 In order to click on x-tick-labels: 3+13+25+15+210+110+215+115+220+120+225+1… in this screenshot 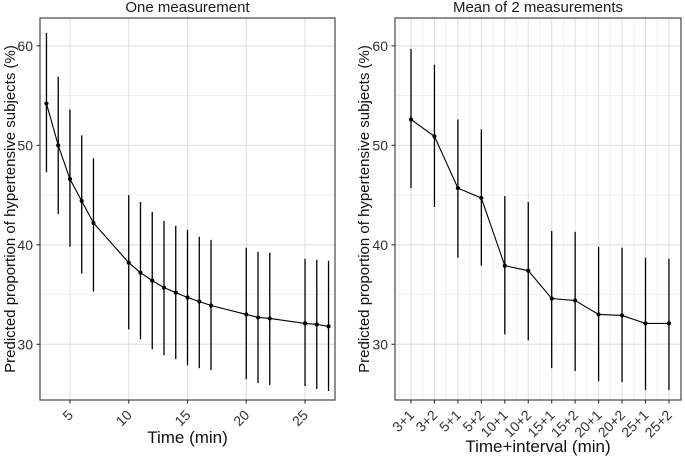, I will do `click(532, 424)`.